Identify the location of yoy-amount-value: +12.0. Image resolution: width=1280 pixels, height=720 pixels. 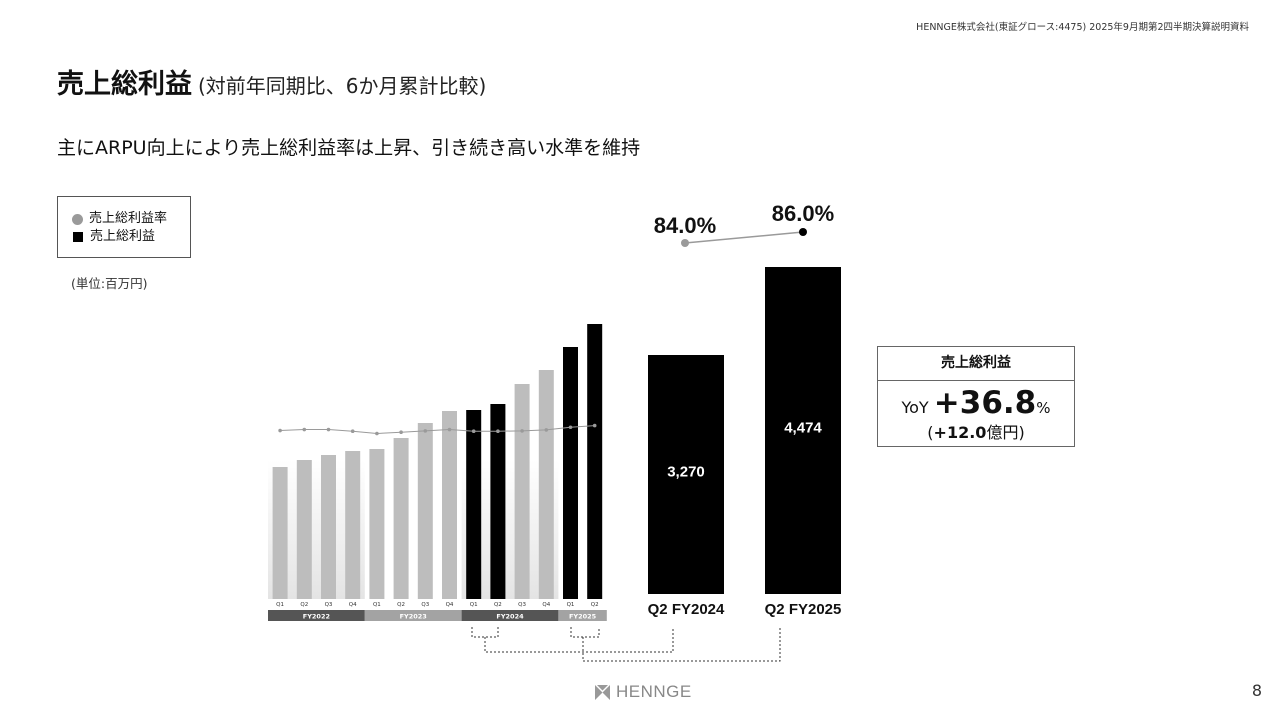
(960, 432).